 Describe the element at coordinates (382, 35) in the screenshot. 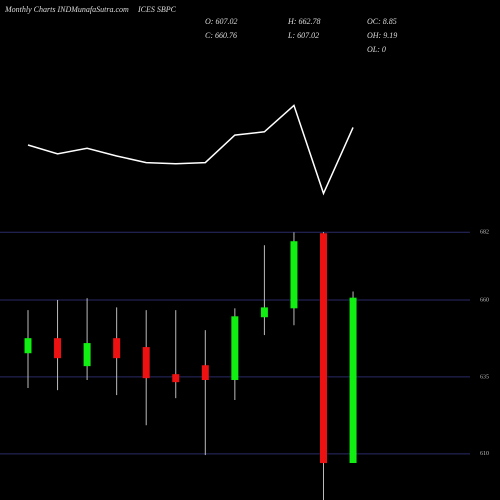

I see `stat: OH: 9.19` at that location.